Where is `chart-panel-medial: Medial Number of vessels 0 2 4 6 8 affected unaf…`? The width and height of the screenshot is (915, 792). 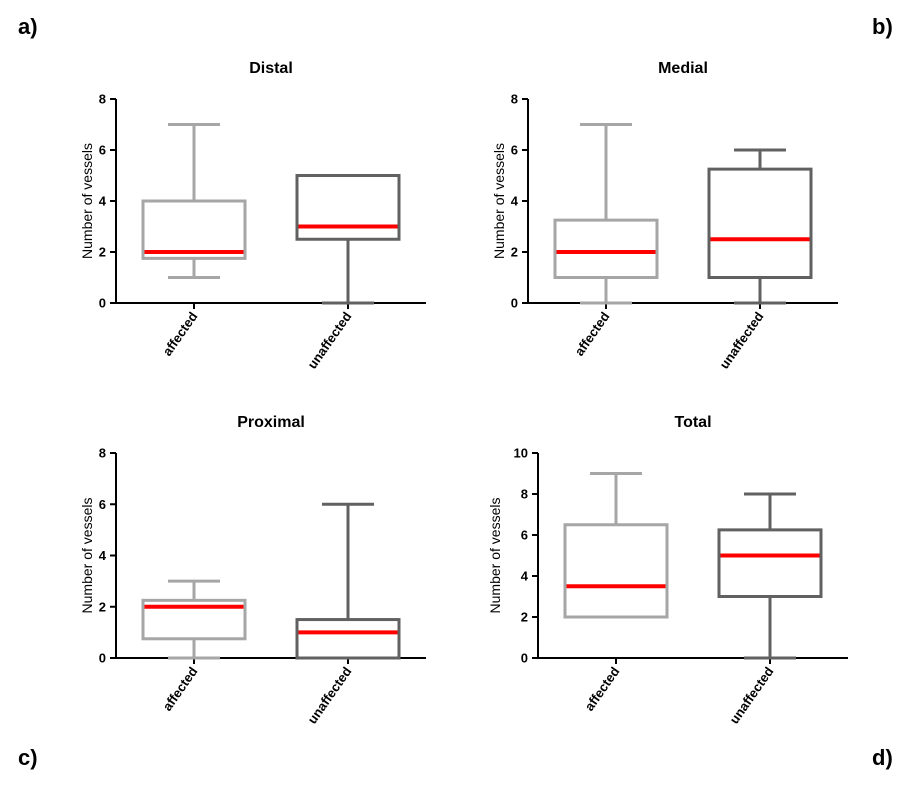 chart-panel-medial: Medial Number of vessels 0 2 4 6 8 affected unaf… is located at coordinates (664, 216).